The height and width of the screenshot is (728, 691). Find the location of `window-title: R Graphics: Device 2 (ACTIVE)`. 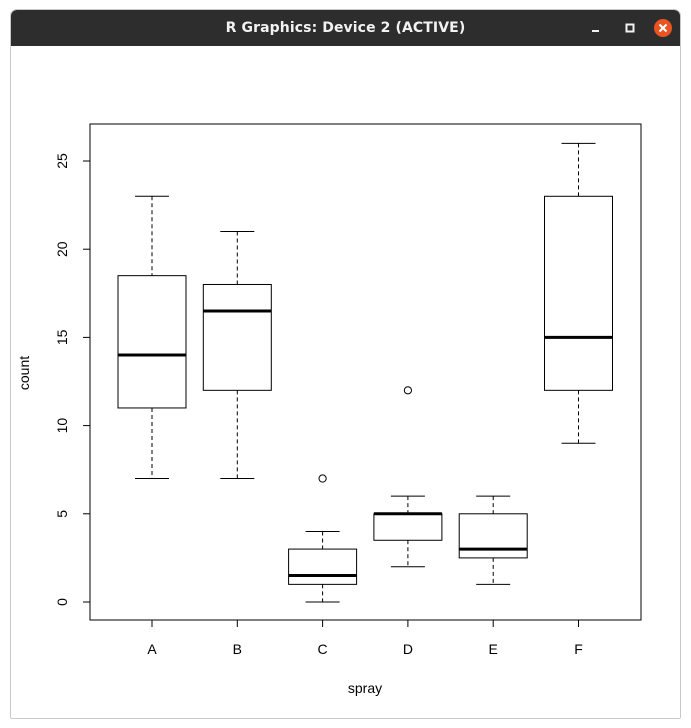

window-title: R Graphics: Device 2 (ACTIVE) is located at coordinates (345, 28).